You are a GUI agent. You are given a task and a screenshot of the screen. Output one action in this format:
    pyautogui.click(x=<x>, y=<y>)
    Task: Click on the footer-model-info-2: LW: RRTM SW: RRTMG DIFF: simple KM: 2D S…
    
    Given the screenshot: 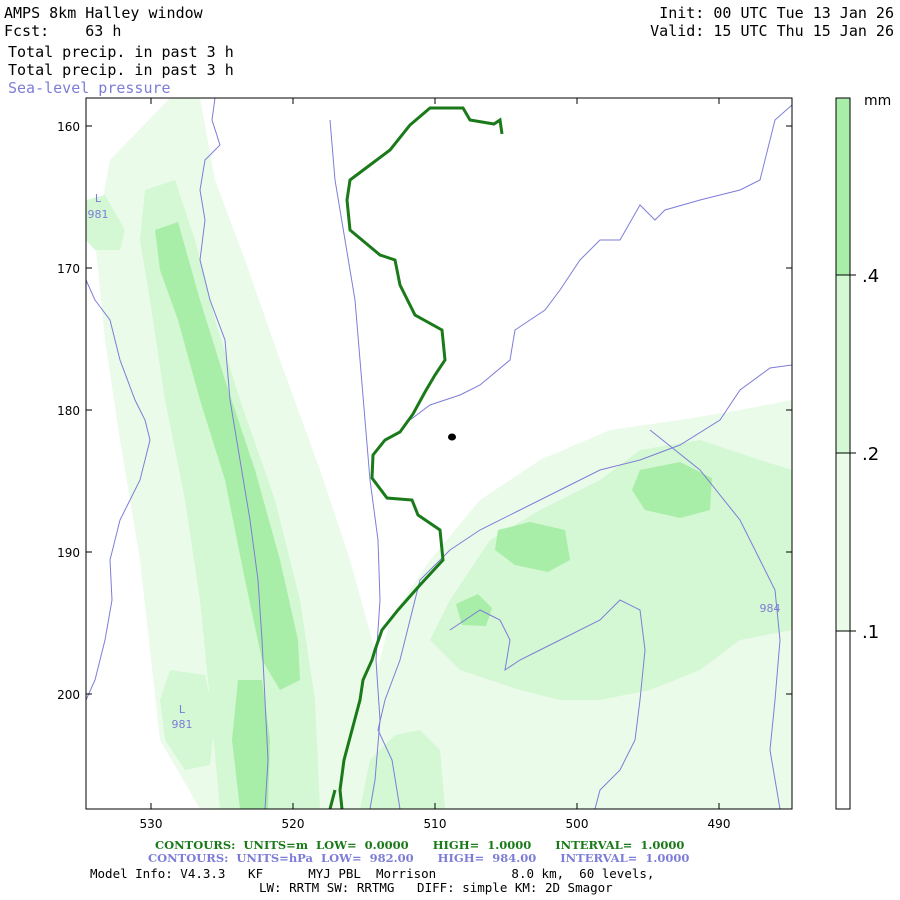 What is the action you would take?
    pyautogui.click(x=436, y=887)
    